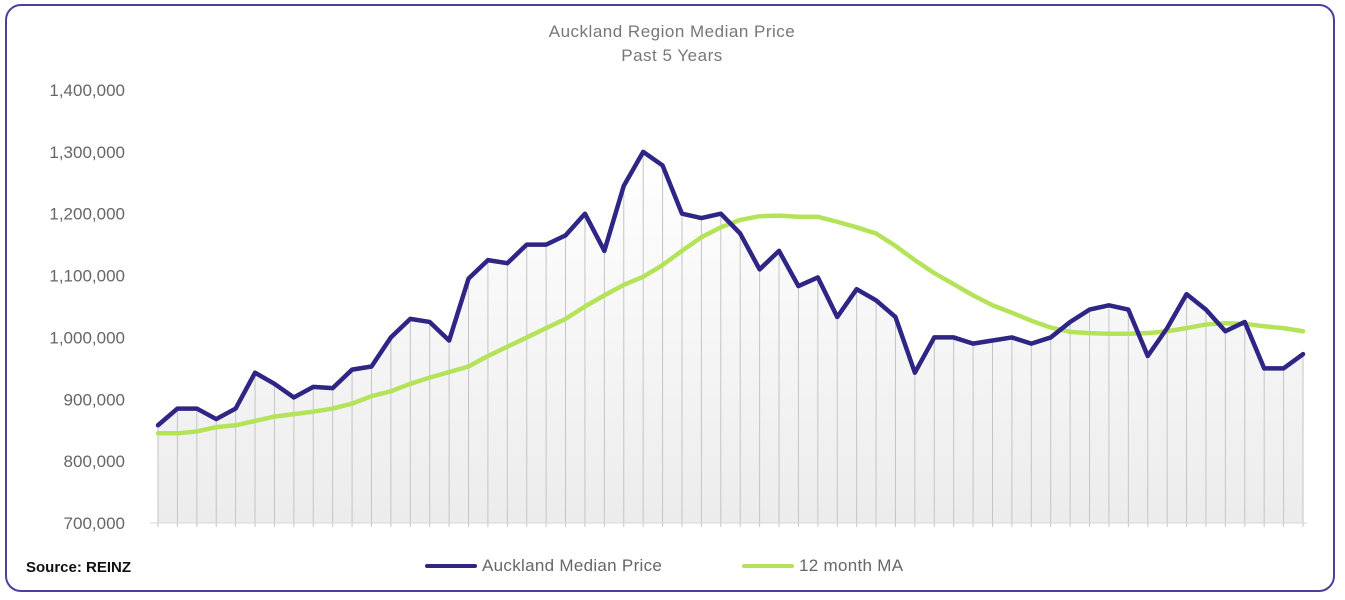 The height and width of the screenshot is (600, 1345). I want to click on legend-label-median: Auckland Median Price, so click(572, 565).